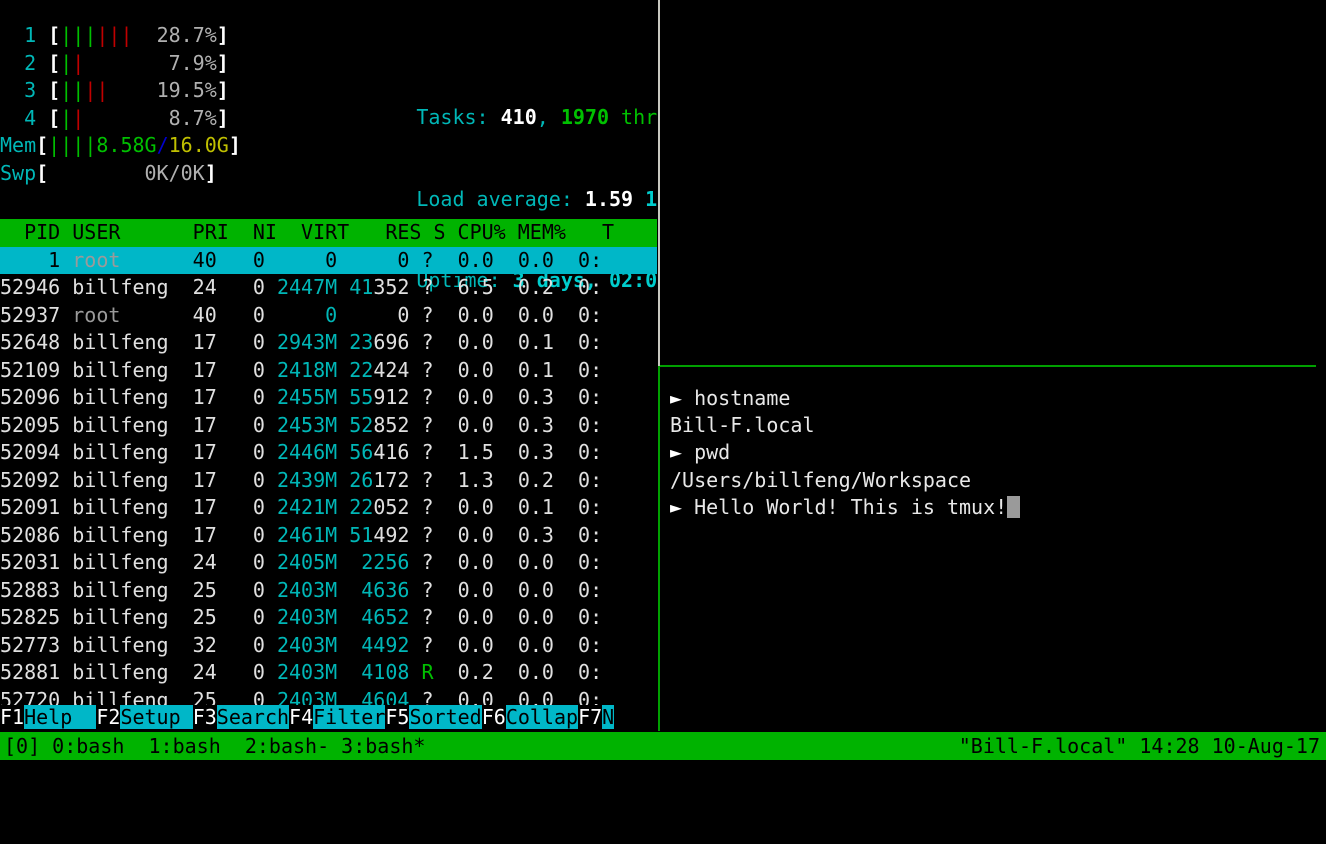 Image resolution: width=1326 pixels, height=844 pixels. What do you see at coordinates (60, 717) in the screenshot?
I see `fkey-label-help: Help` at bounding box center [60, 717].